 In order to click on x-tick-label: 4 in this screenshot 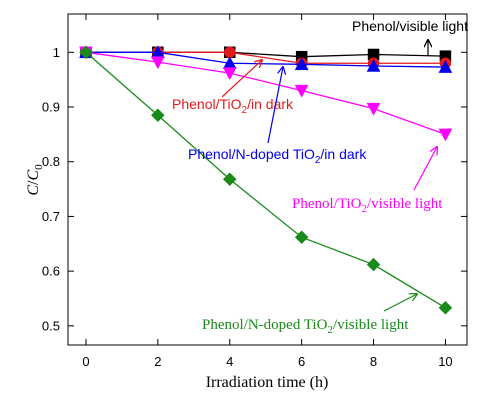, I will do `click(229, 361)`.